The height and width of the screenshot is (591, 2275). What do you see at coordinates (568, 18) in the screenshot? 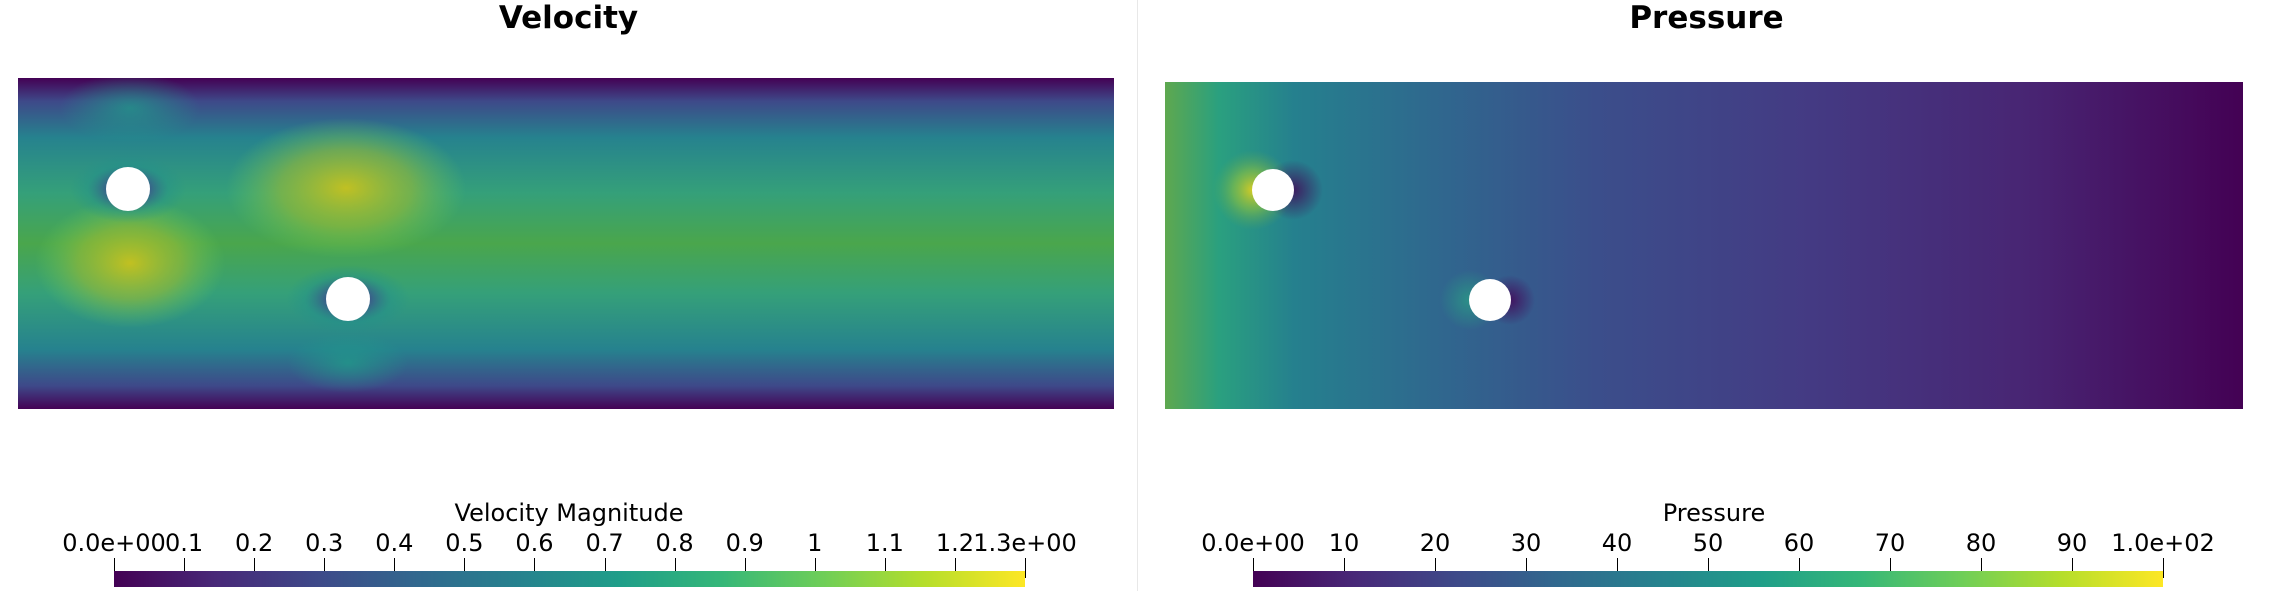
I see `velocity-title: Velocity` at bounding box center [568, 18].